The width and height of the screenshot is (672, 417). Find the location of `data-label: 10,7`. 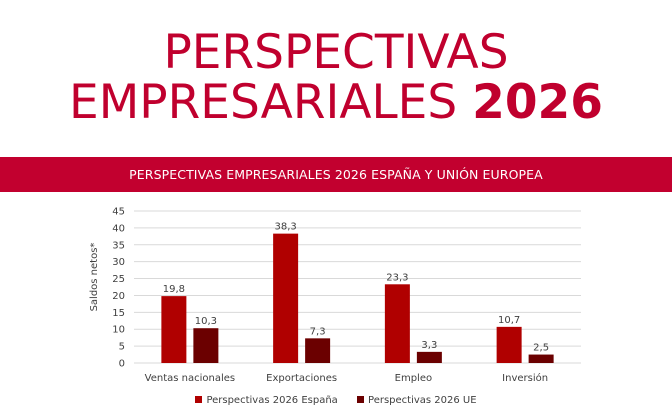

data-label: 10,7 is located at coordinates (509, 320).